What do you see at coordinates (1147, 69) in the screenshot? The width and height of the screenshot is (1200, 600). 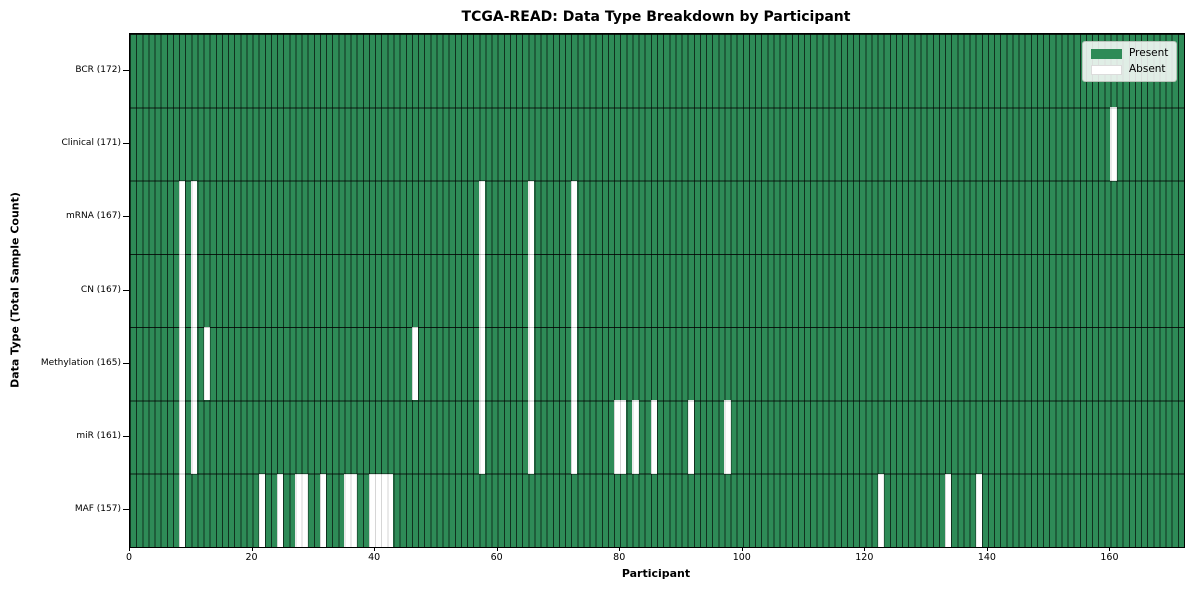 I see `legend-label-absent: Absent` at bounding box center [1147, 69].